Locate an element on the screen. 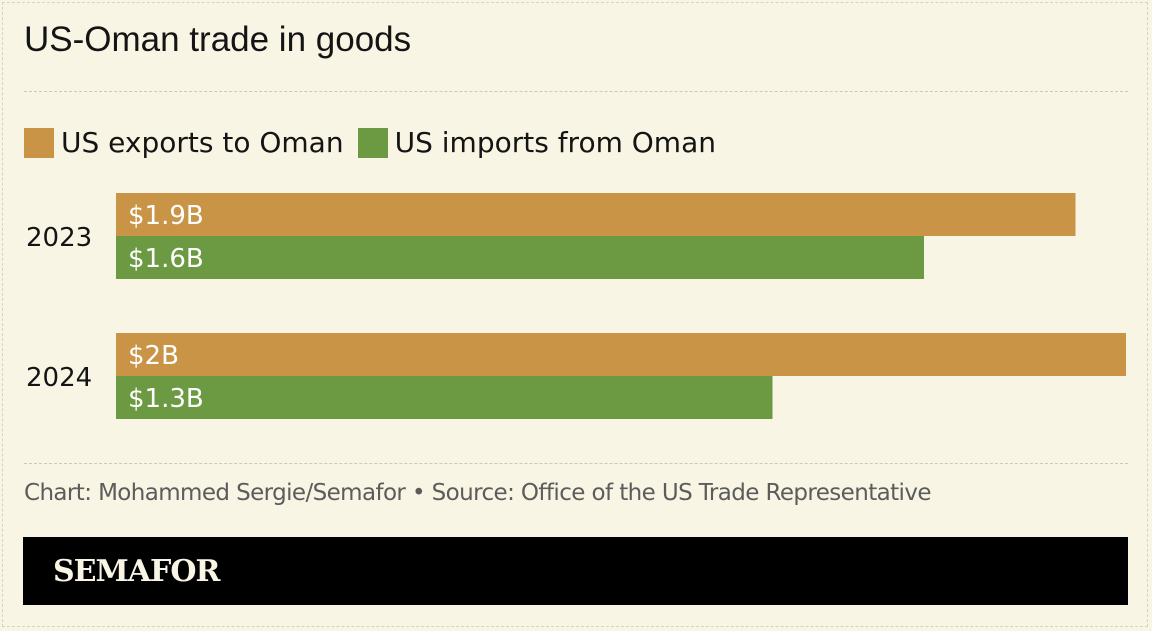 This screenshot has width=1152, height=631. legend-label-imports: US imports from Oman is located at coordinates (555, 142).